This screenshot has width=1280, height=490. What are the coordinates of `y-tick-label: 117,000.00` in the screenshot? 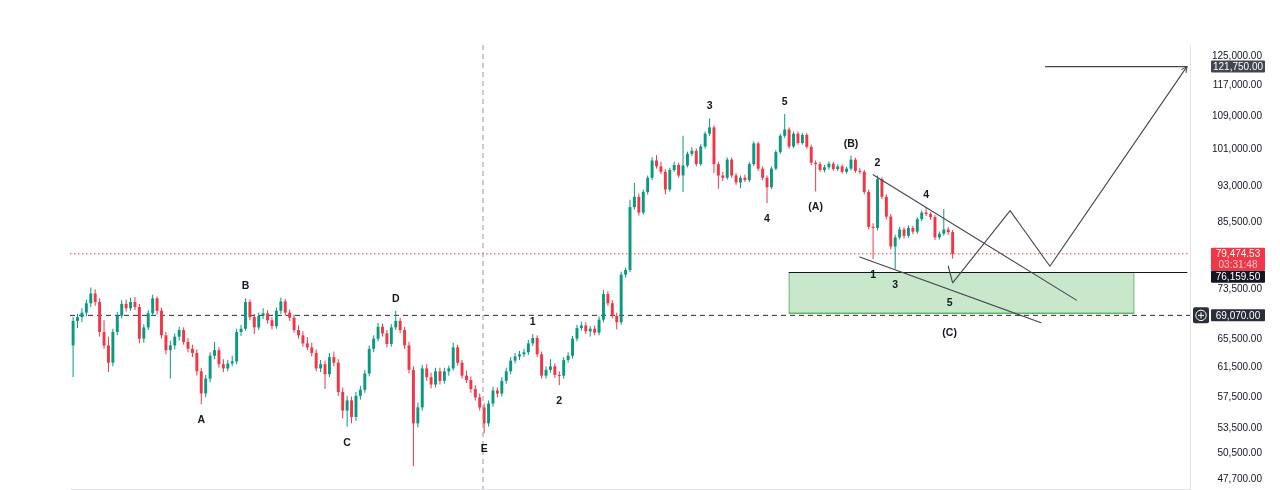 It's located at (1237, 84).